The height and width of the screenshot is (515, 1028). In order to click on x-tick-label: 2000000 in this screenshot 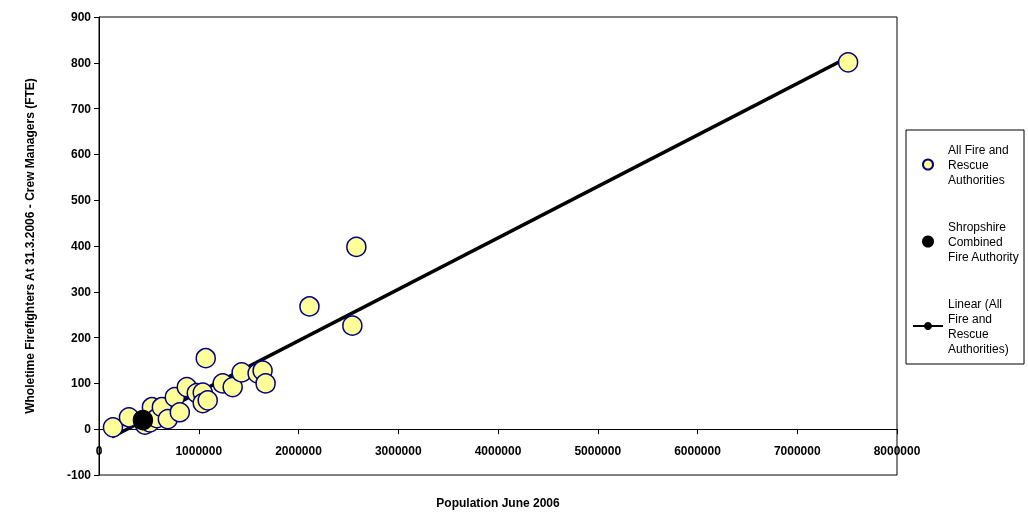, I will do `click(299, 451)`.